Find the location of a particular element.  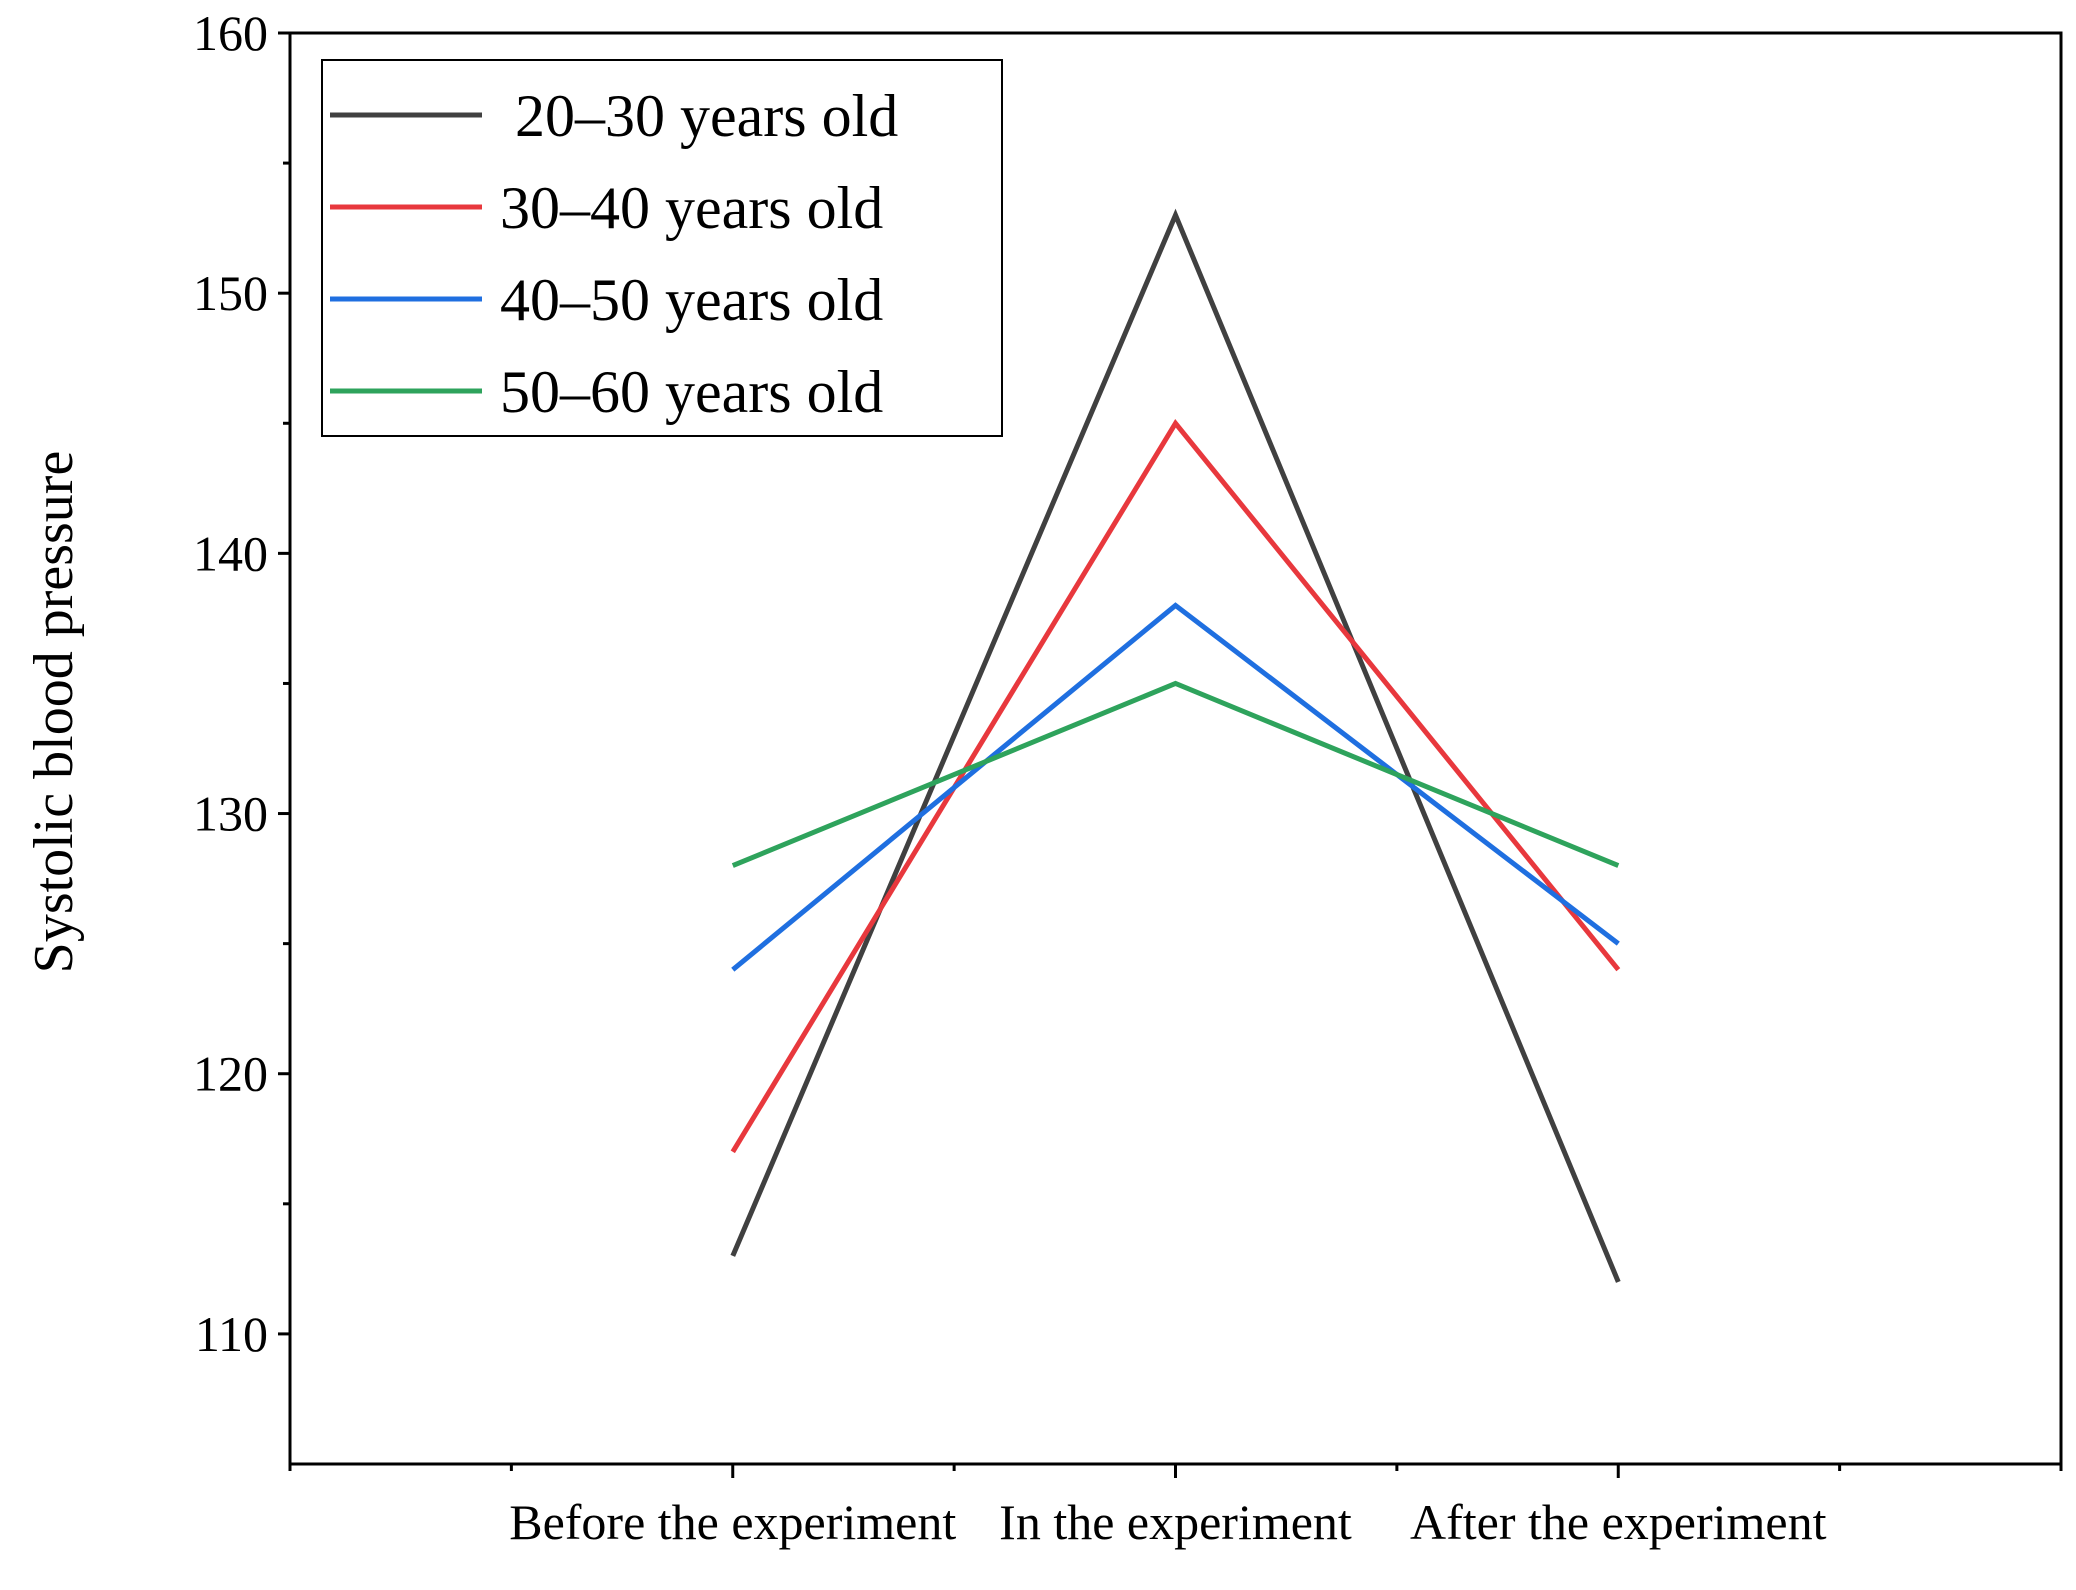

legend-label: 40–50 years old is located at coordinates (691, 300).